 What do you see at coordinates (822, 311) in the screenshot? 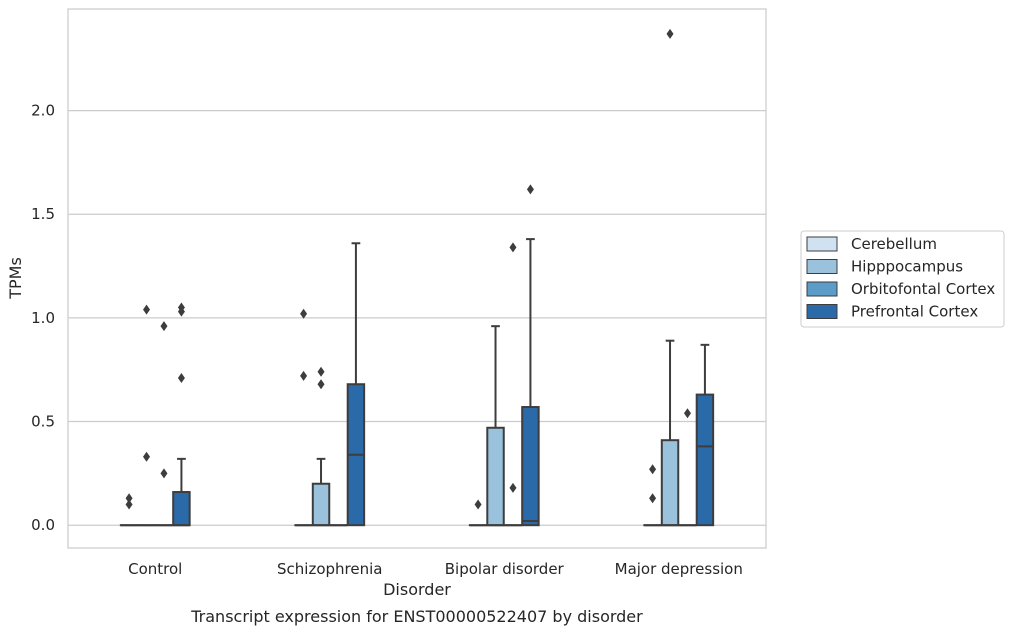
I see `legend-swatch-prefrontal-cortex` at bounding box center [822, 311].